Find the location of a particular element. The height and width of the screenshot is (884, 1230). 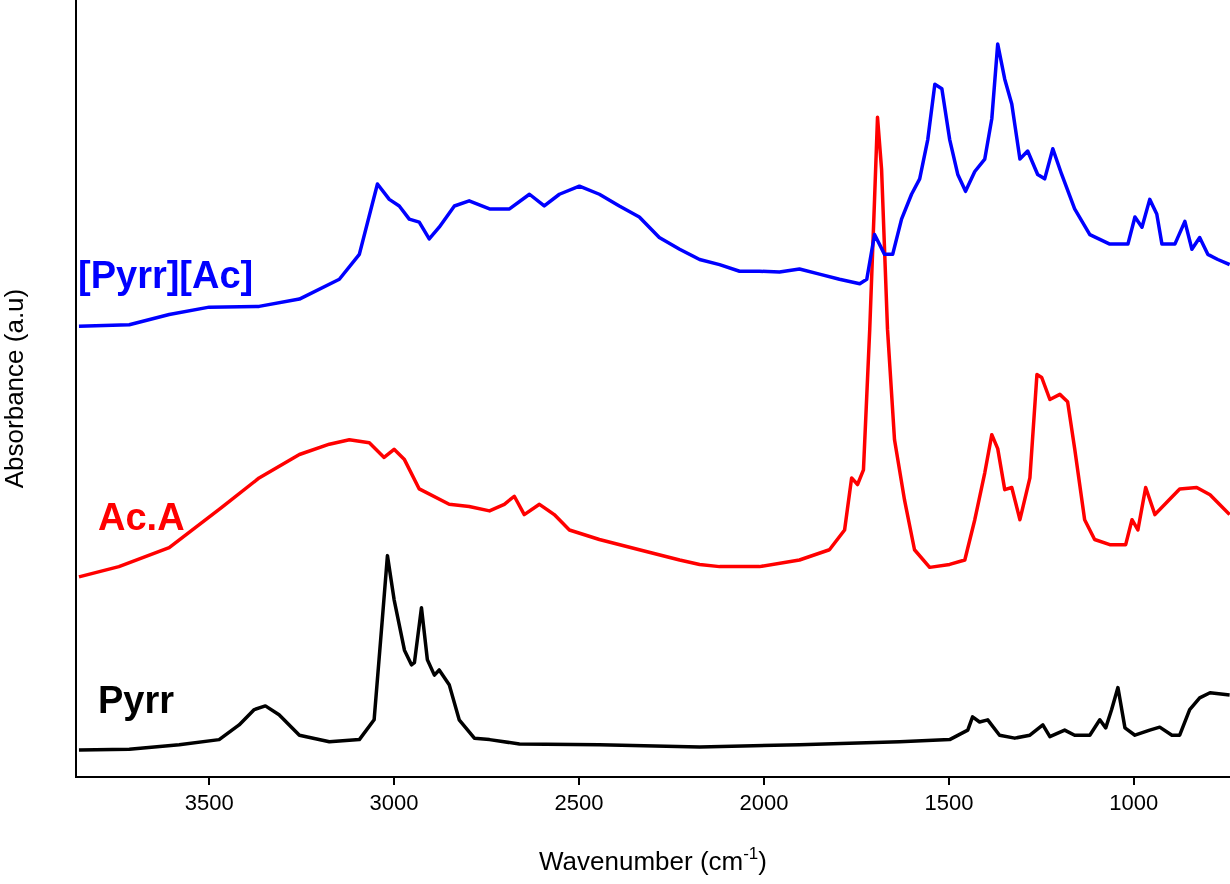

y-axis-title: Absorbance (a.u) is located at coordinates (14, 388).